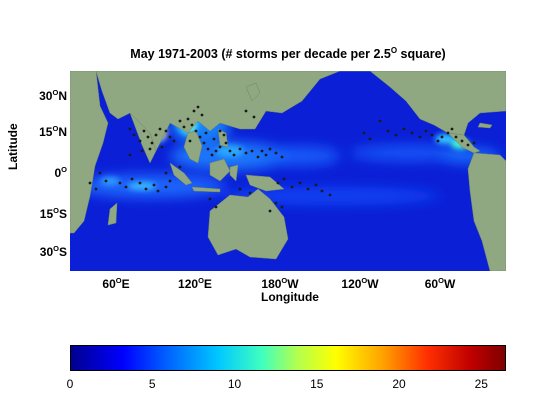  What do you see at coordinates (248, 224) in the screenshot?
I see `australia` at bounding box center [248, 224].